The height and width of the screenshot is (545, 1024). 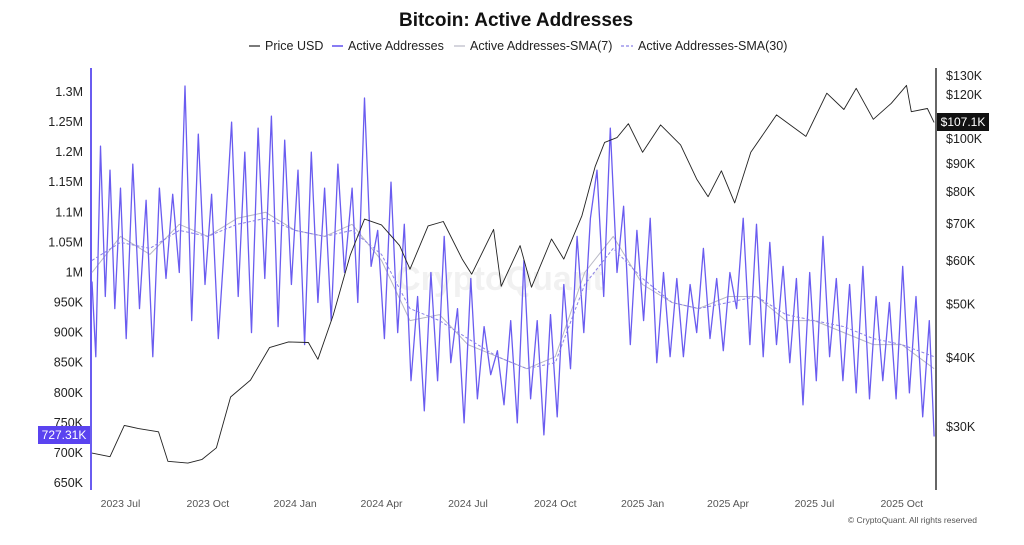 I want to click on y-left-tick-label: 700K, so click(x=69, y=453).